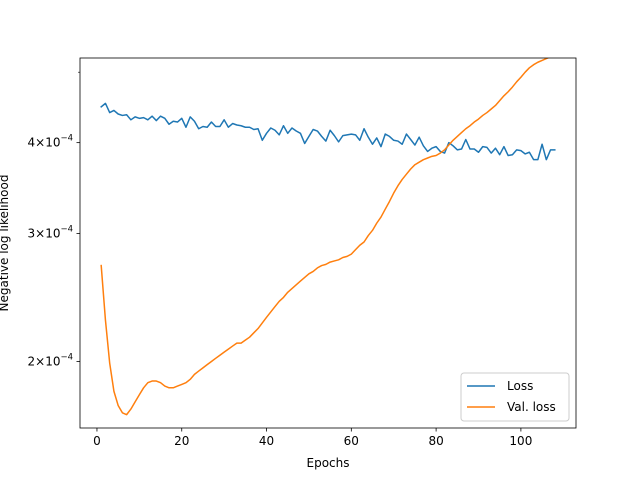  I want to click on series-line-loss, so click(328, 131).